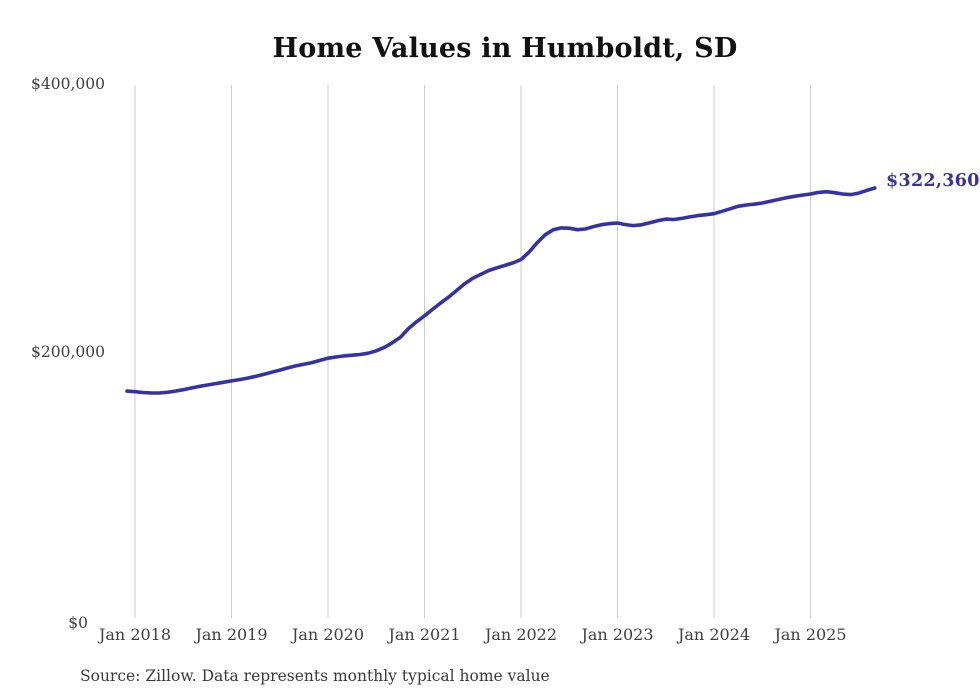 The height and width of the screenshot is (699, 980). What do you see at coordinates (68, 84) in the screenshot?
I see `y-tick-400000: $400,000` at bounding box center [68, 84].